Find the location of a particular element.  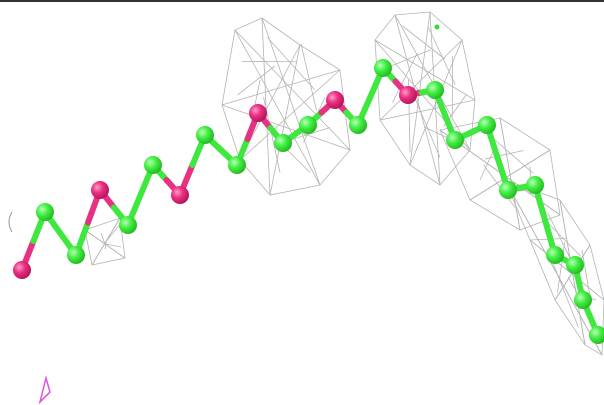

stray-atom is located at coordinates (437, 27).